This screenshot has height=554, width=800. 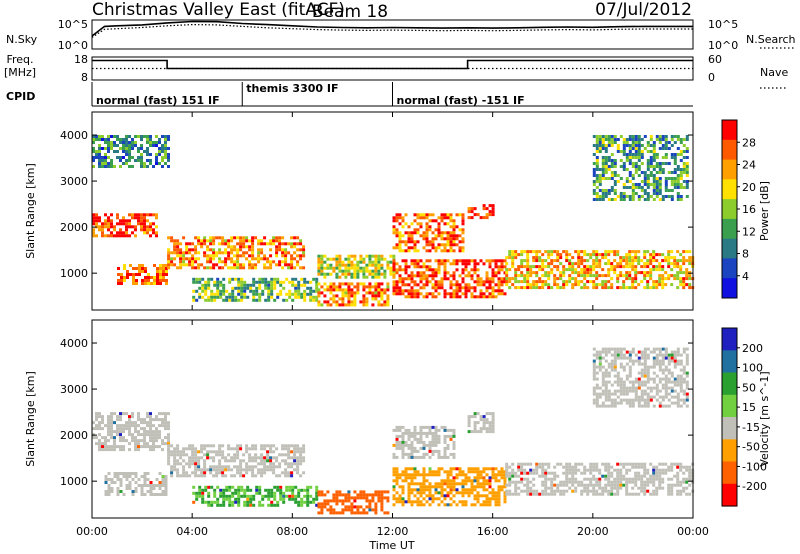 I want to click on colorbar-swatch, so click(x=729, y=248).